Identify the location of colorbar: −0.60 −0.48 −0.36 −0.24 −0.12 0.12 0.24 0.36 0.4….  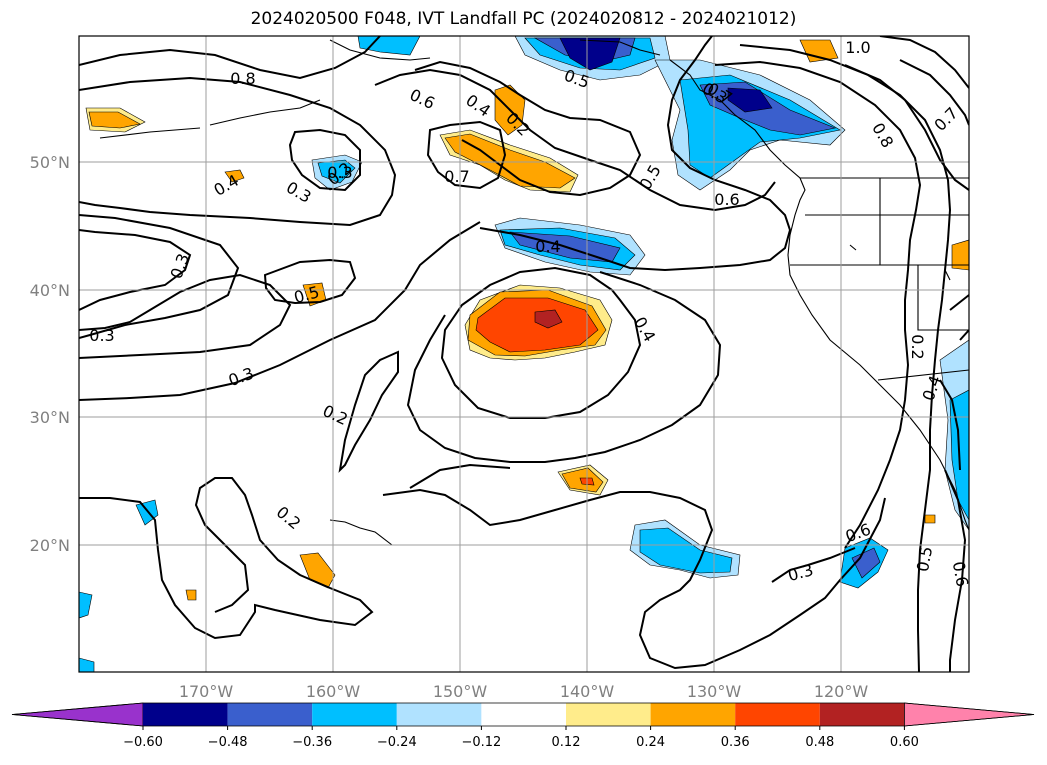
(523, 726).